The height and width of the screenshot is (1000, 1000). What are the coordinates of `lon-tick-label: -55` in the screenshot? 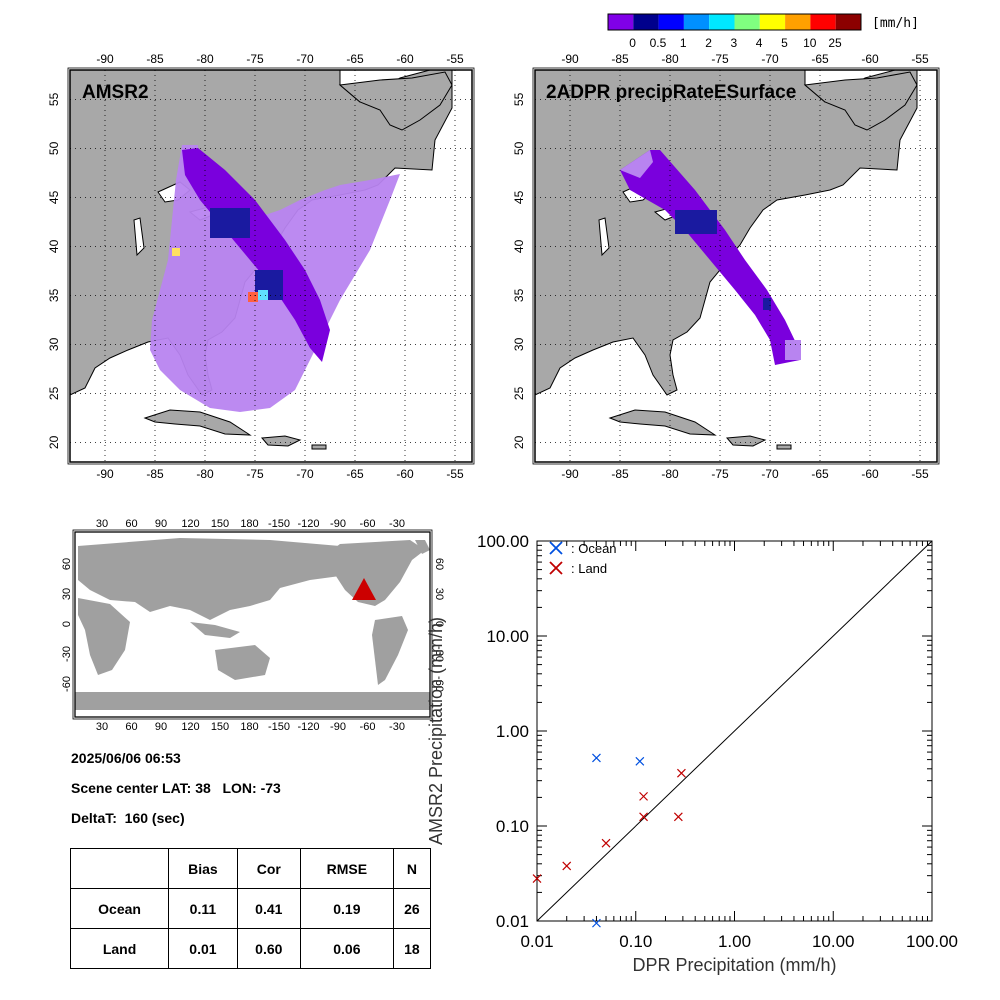 It's located at (455, 474).